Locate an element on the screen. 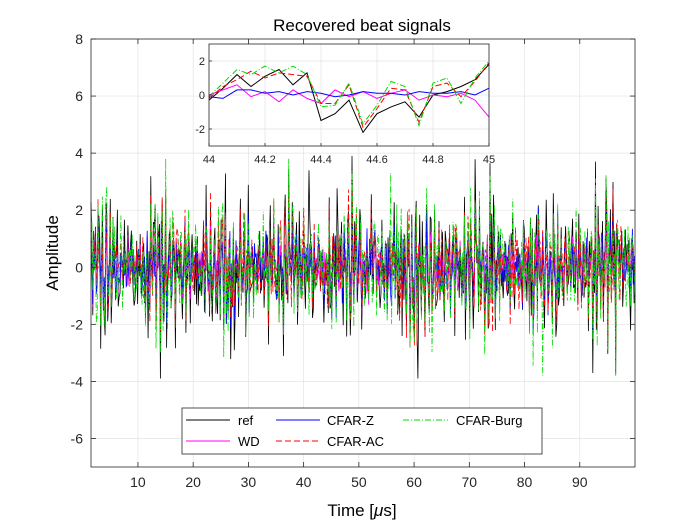 Image resolution: width=700 pixels, height=525 pixels. main-y-tick-label: 2 is located at coordinates (79, 210).